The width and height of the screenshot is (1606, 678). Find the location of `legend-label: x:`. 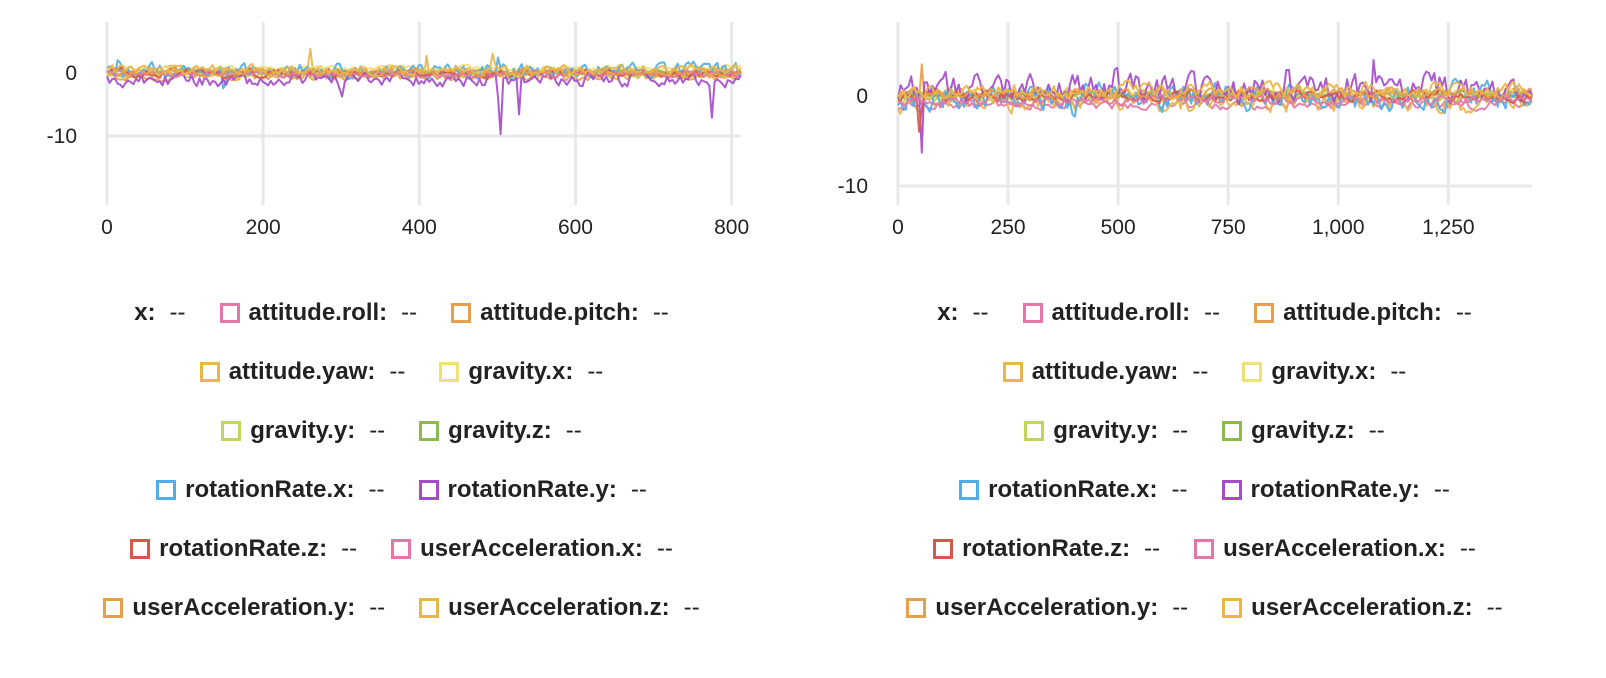

legend-label: x: is located at coordinates (145, 312).